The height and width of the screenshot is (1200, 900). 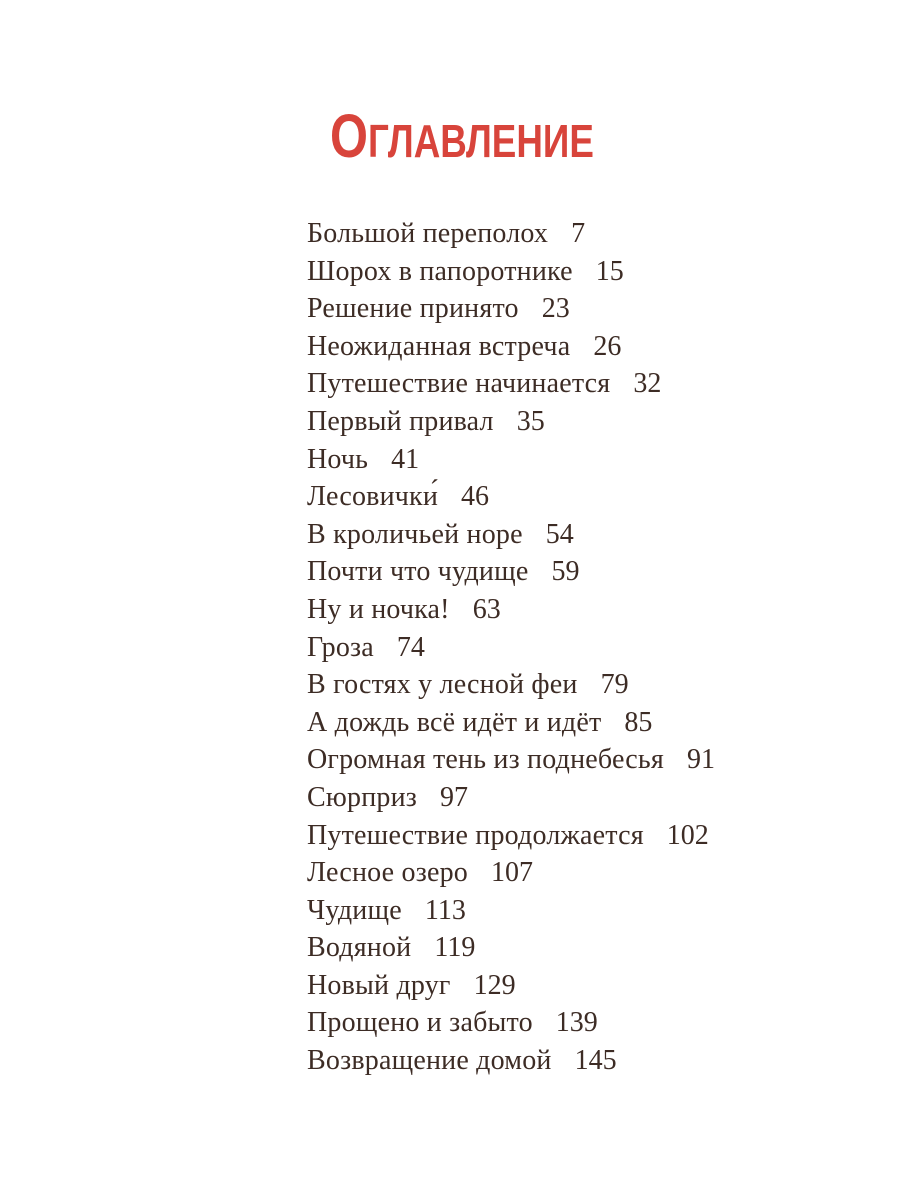 What do you see at coordinates (354, 910) in the screenshot?
I see `toc-entry-label: Чудище` at bounding box center [354, 910].